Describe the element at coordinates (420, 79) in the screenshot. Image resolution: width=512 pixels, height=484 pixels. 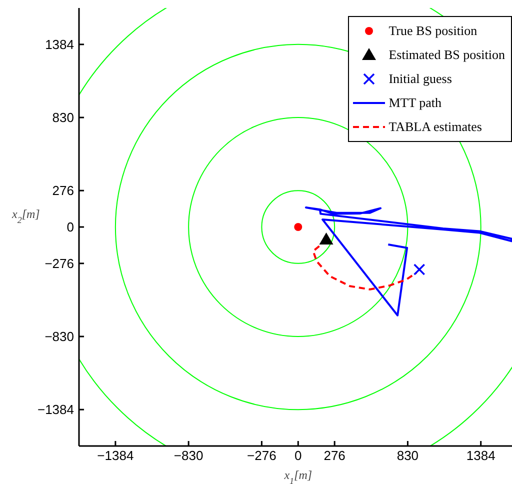
I see `legend-label: Initial guess` at that location.